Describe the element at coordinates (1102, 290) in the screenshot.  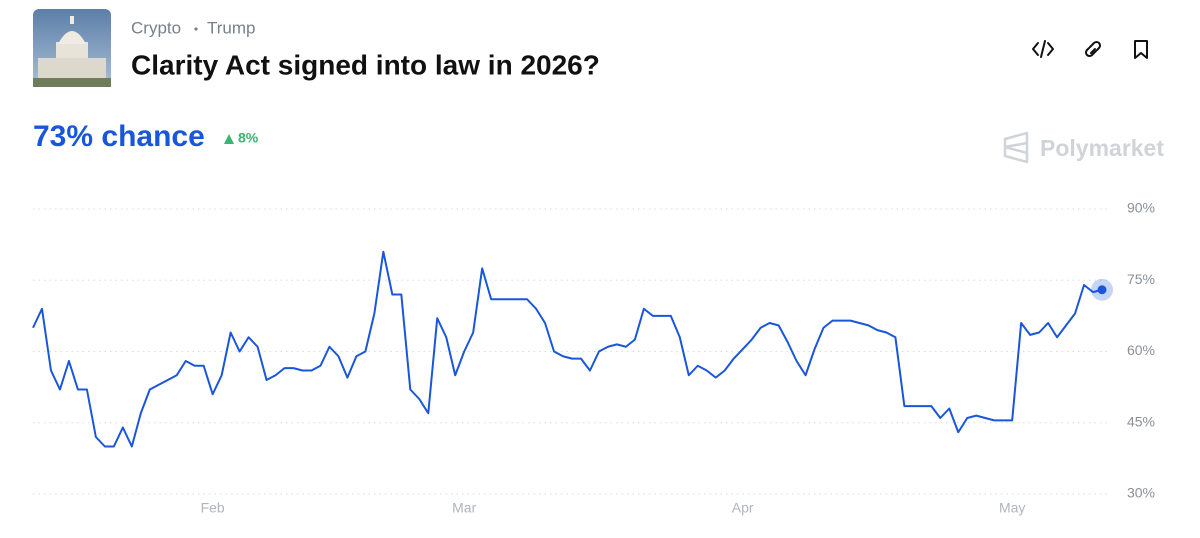
I see `last-point` at that location.